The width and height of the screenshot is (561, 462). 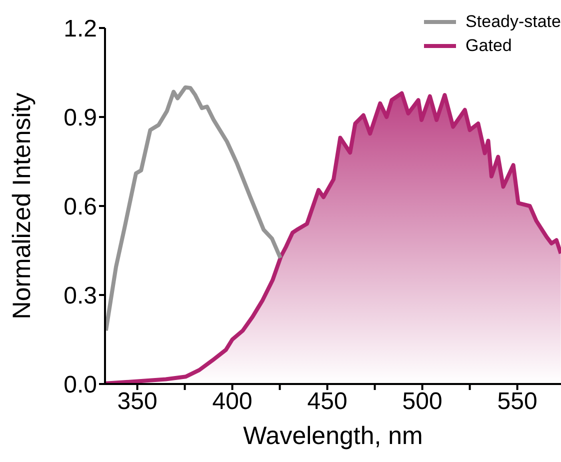 What do you see at coordinates (517, 402) in the screenshot?
I see `x-tick-label: 550` at bounding box center [517, 402].